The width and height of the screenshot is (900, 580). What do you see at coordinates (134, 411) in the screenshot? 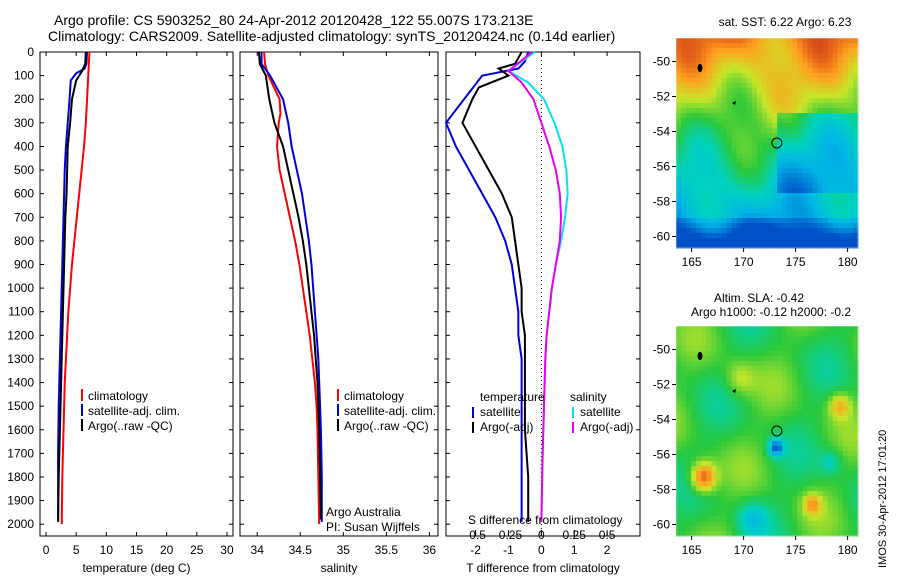
I see `legend-label: satellite-adj. clim.` at bounding box center [134, 411].